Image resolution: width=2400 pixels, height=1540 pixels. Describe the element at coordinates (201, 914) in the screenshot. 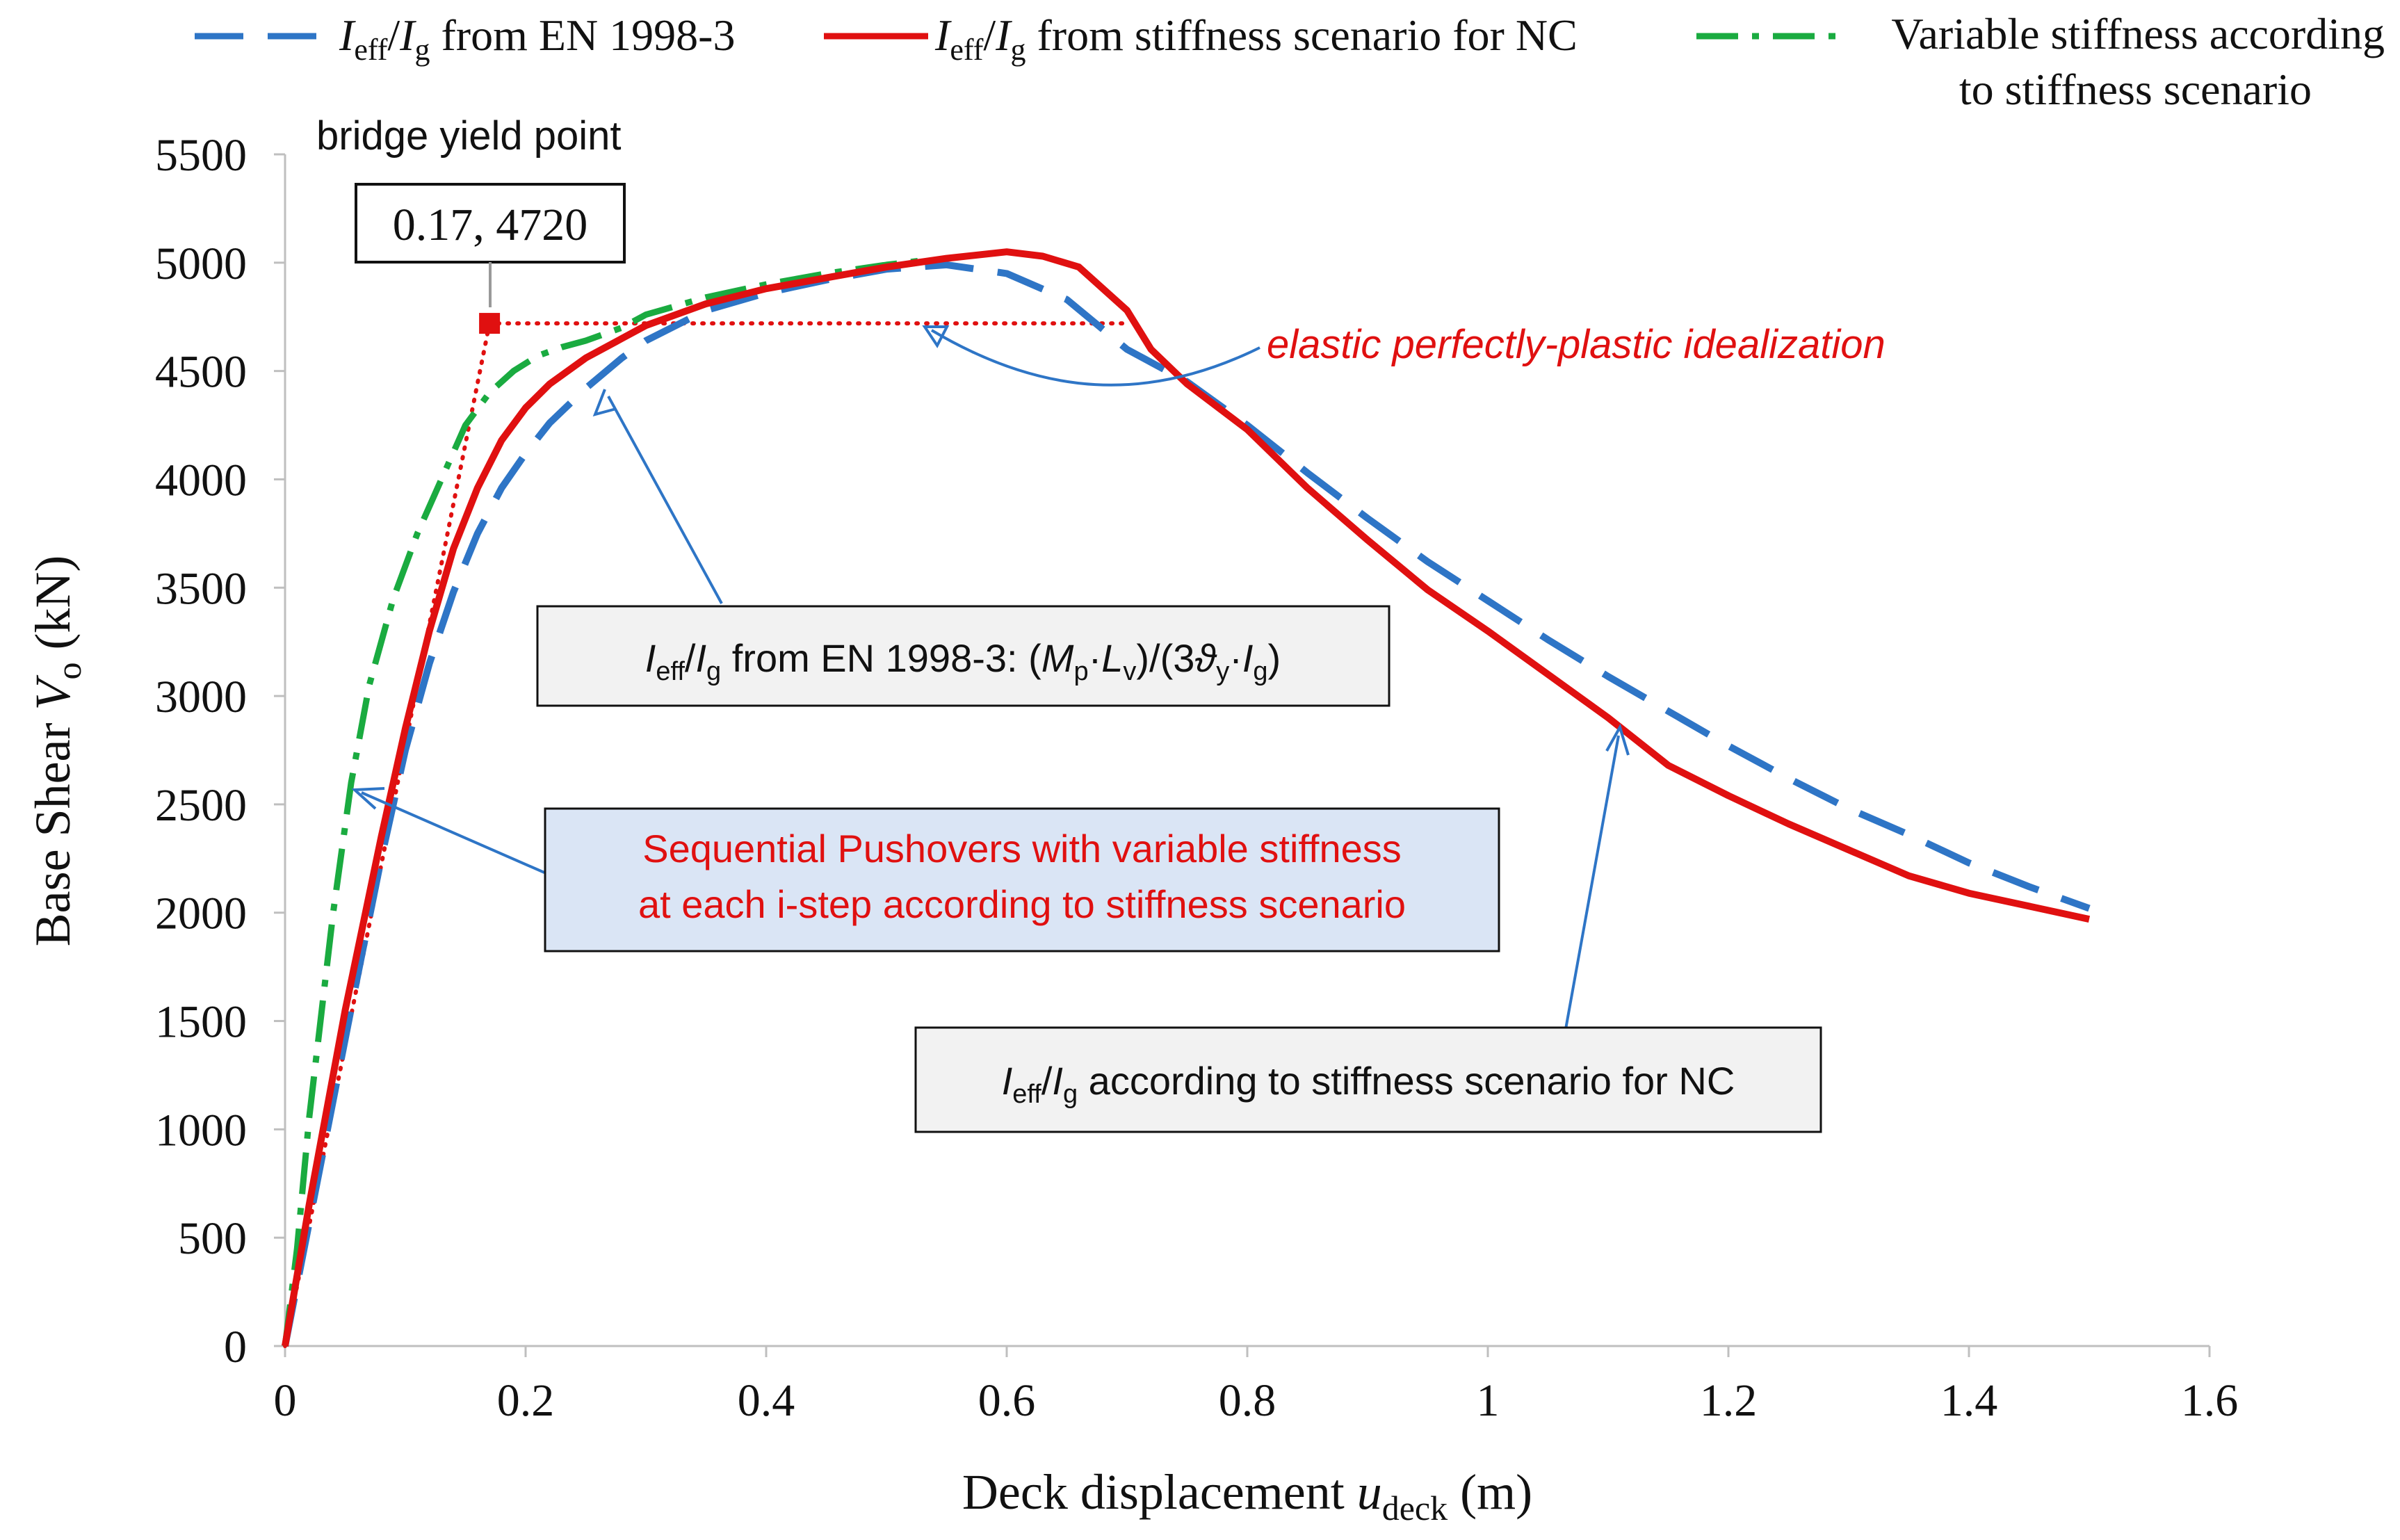

I see `y-tick-label: 2000` at that location.